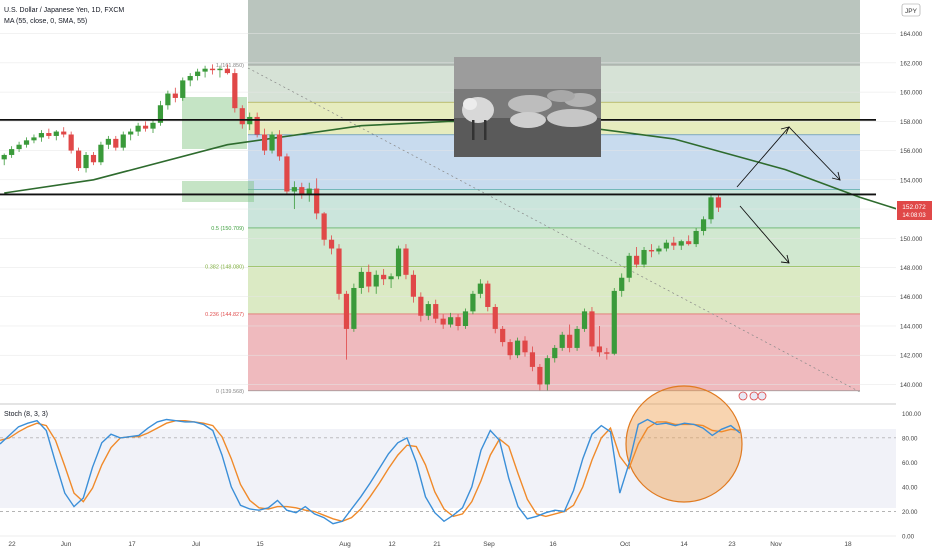 The width and height of the screenshot is (932, 550). What do you see at coordinates (260, 544) in the screenshot?
I see `time-tick: 15` at bounding box center [260, 544].